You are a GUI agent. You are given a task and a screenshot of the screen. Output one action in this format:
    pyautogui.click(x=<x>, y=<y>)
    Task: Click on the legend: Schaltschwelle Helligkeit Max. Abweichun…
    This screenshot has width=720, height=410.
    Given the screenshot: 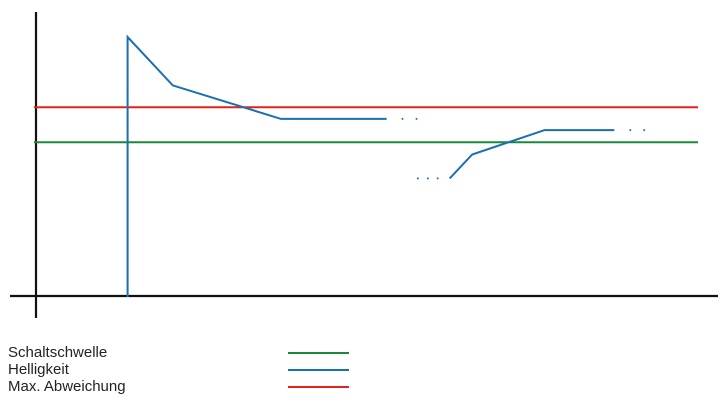 What is the action you would take?
    pyautogui.click(x=188, y=369)
    